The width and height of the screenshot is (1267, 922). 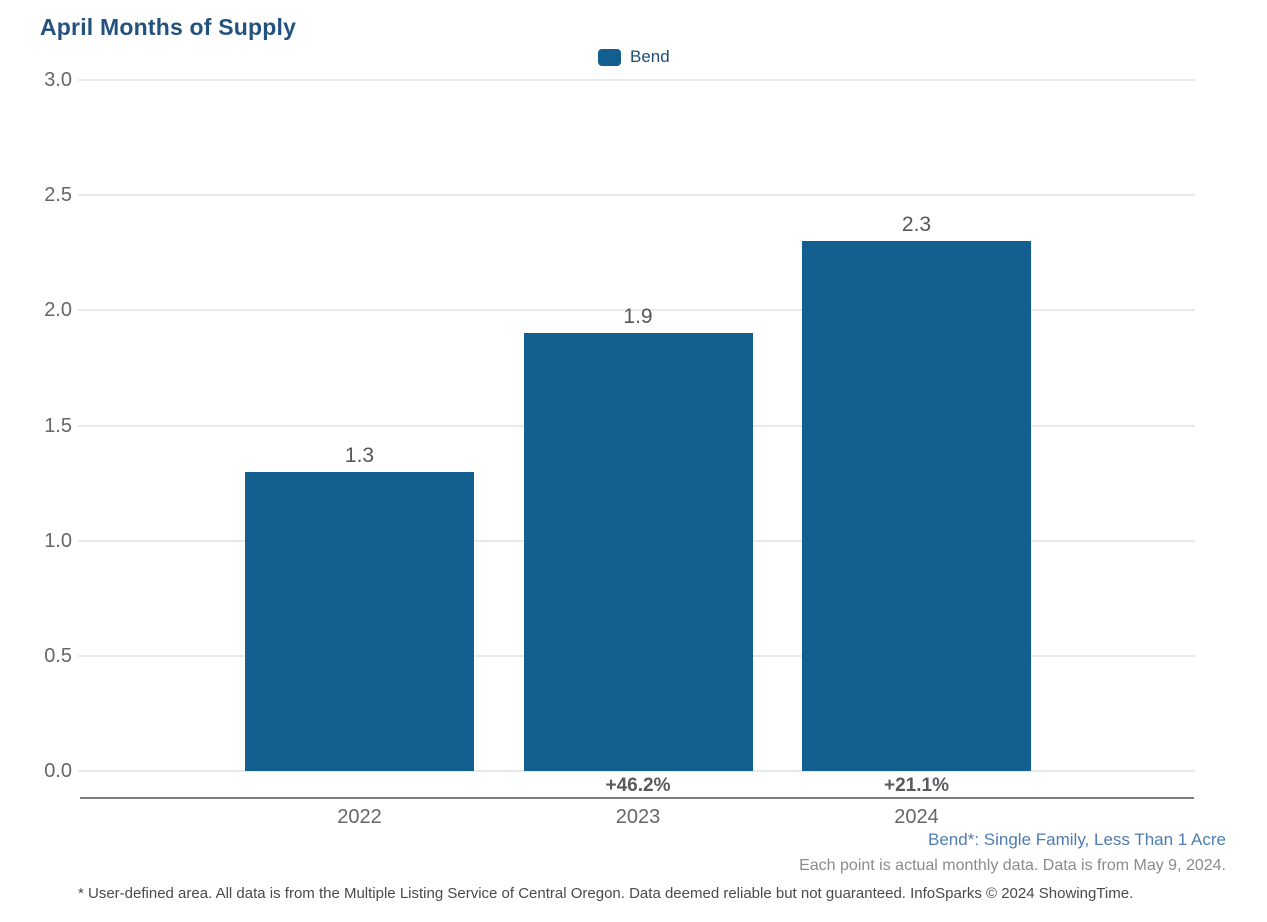 What do you see at coordinates (58, 80) in the screenshot?
I see `y-axis-tick-label: 3.0` at bounding box center [58, 80].